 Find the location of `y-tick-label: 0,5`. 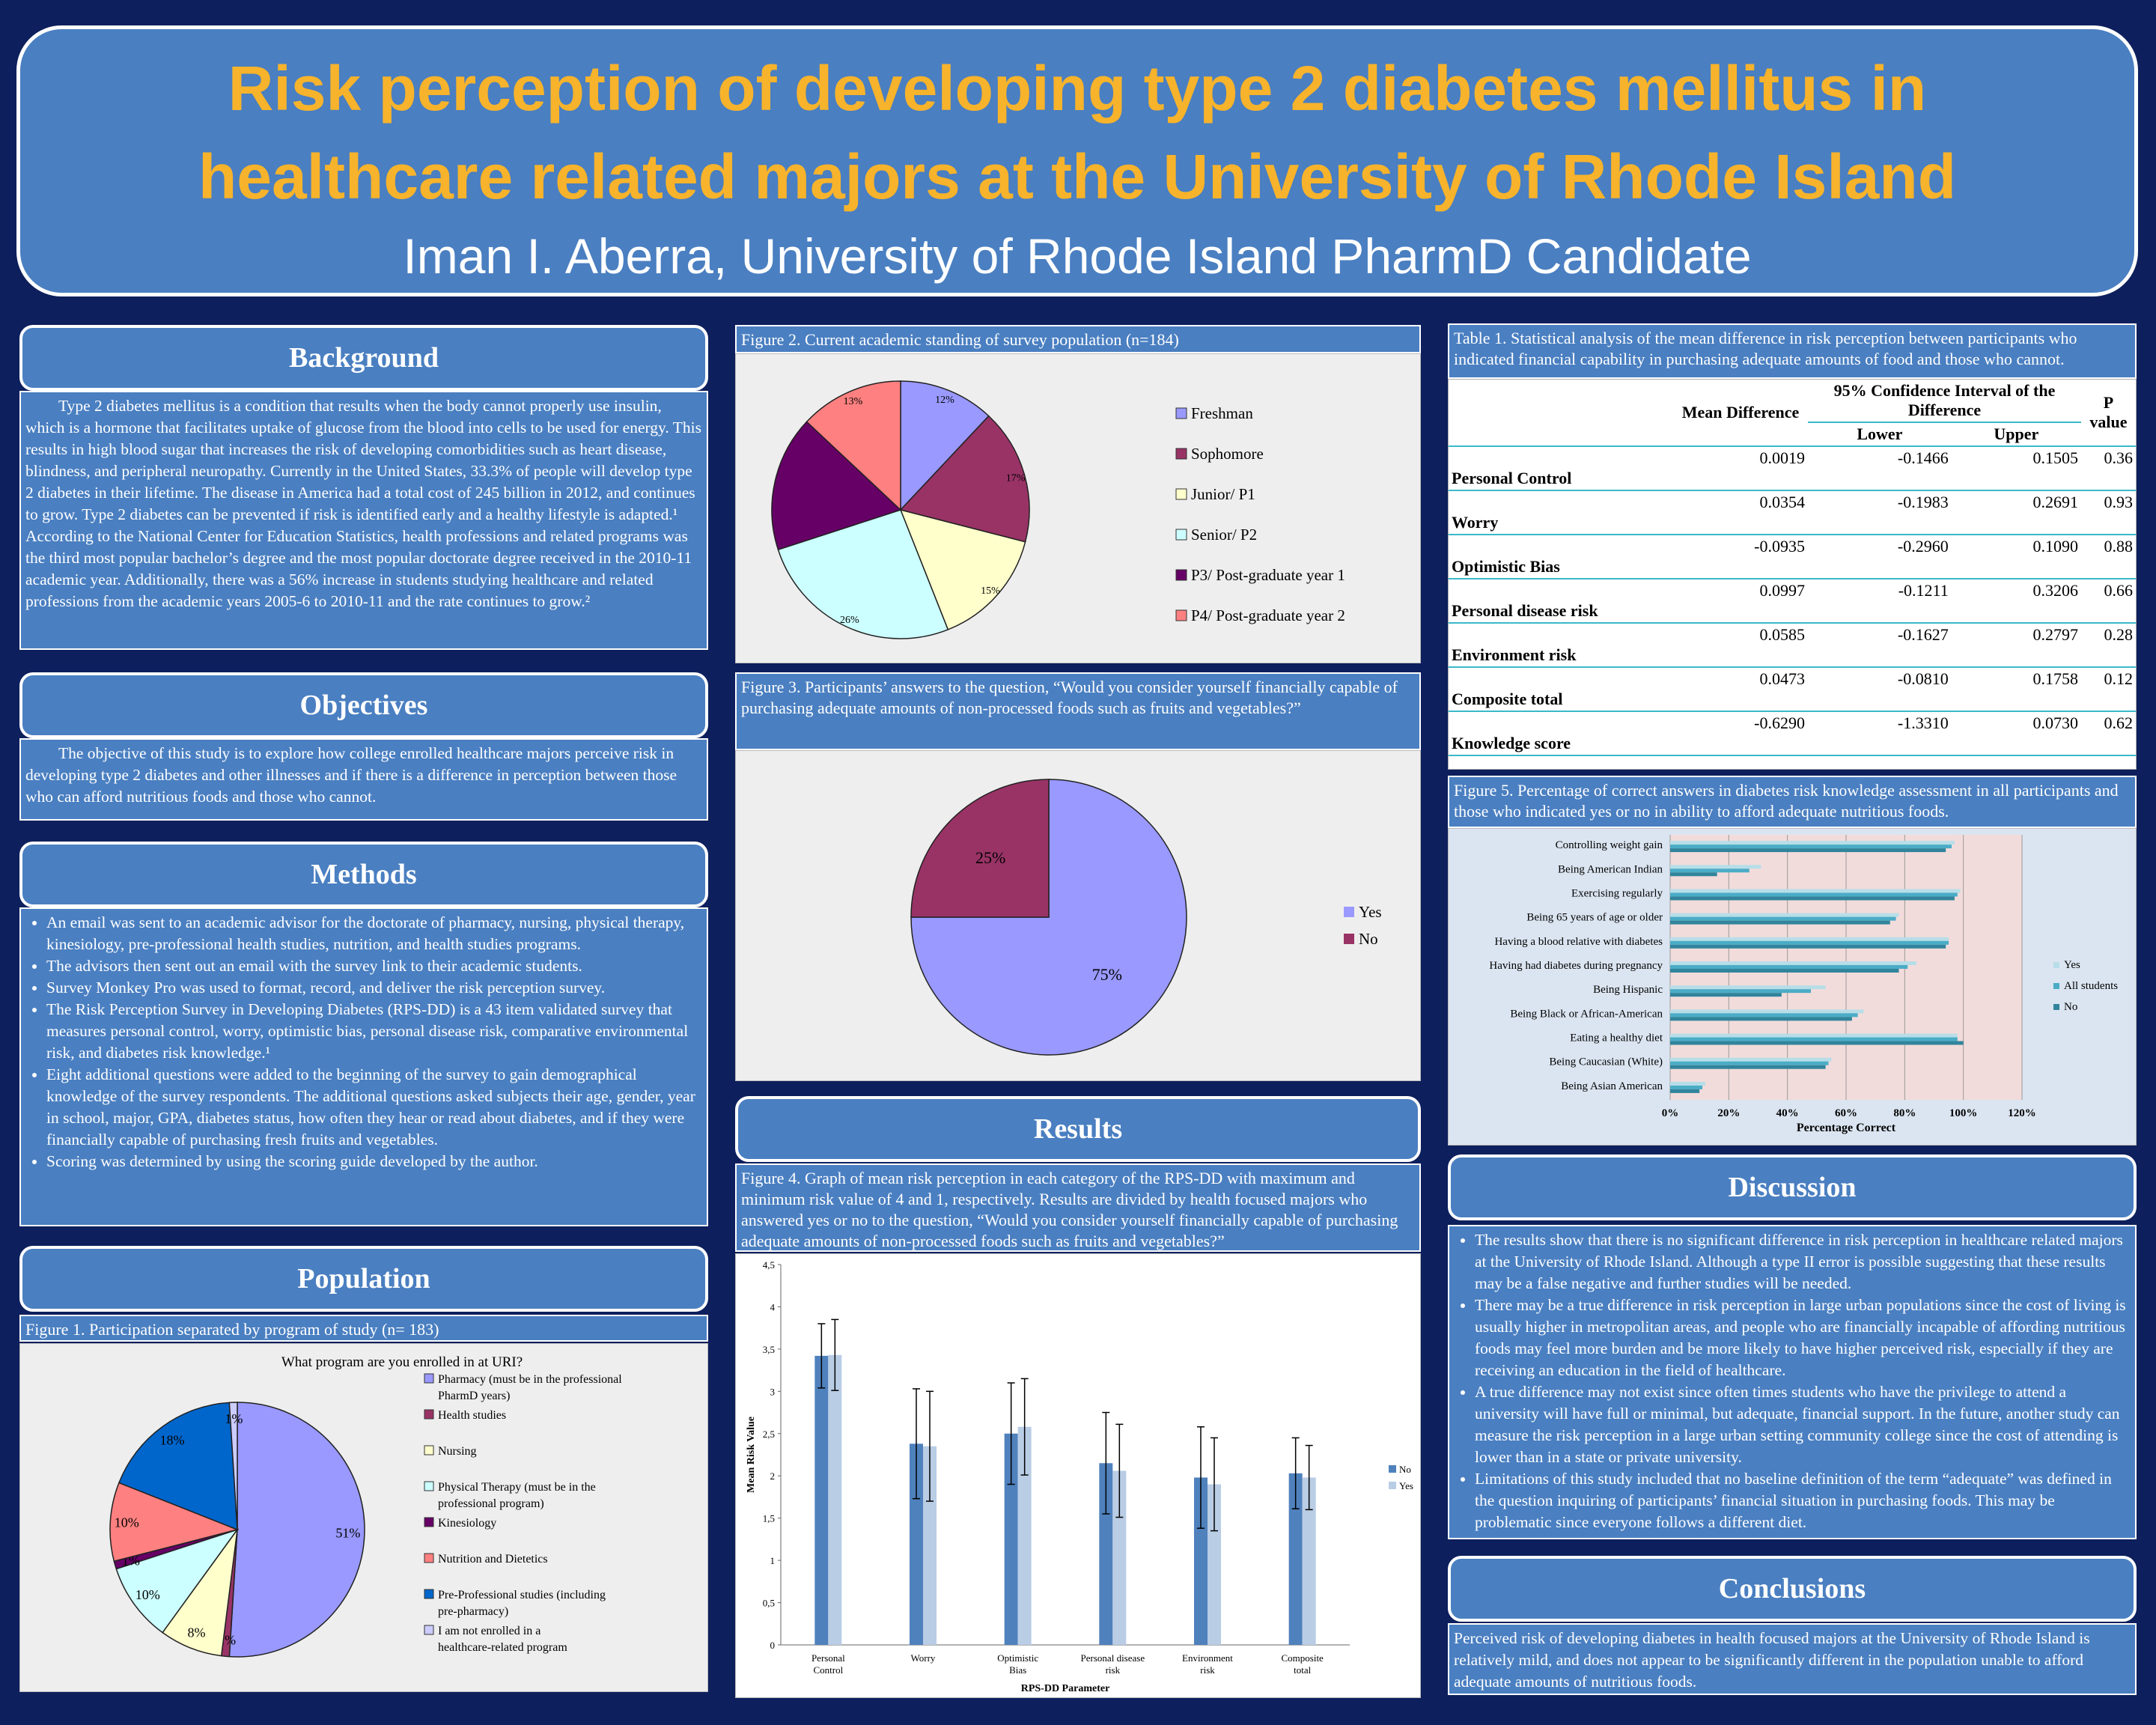

y-tick-label: 0,5 is located at coordinates (769, 1603).